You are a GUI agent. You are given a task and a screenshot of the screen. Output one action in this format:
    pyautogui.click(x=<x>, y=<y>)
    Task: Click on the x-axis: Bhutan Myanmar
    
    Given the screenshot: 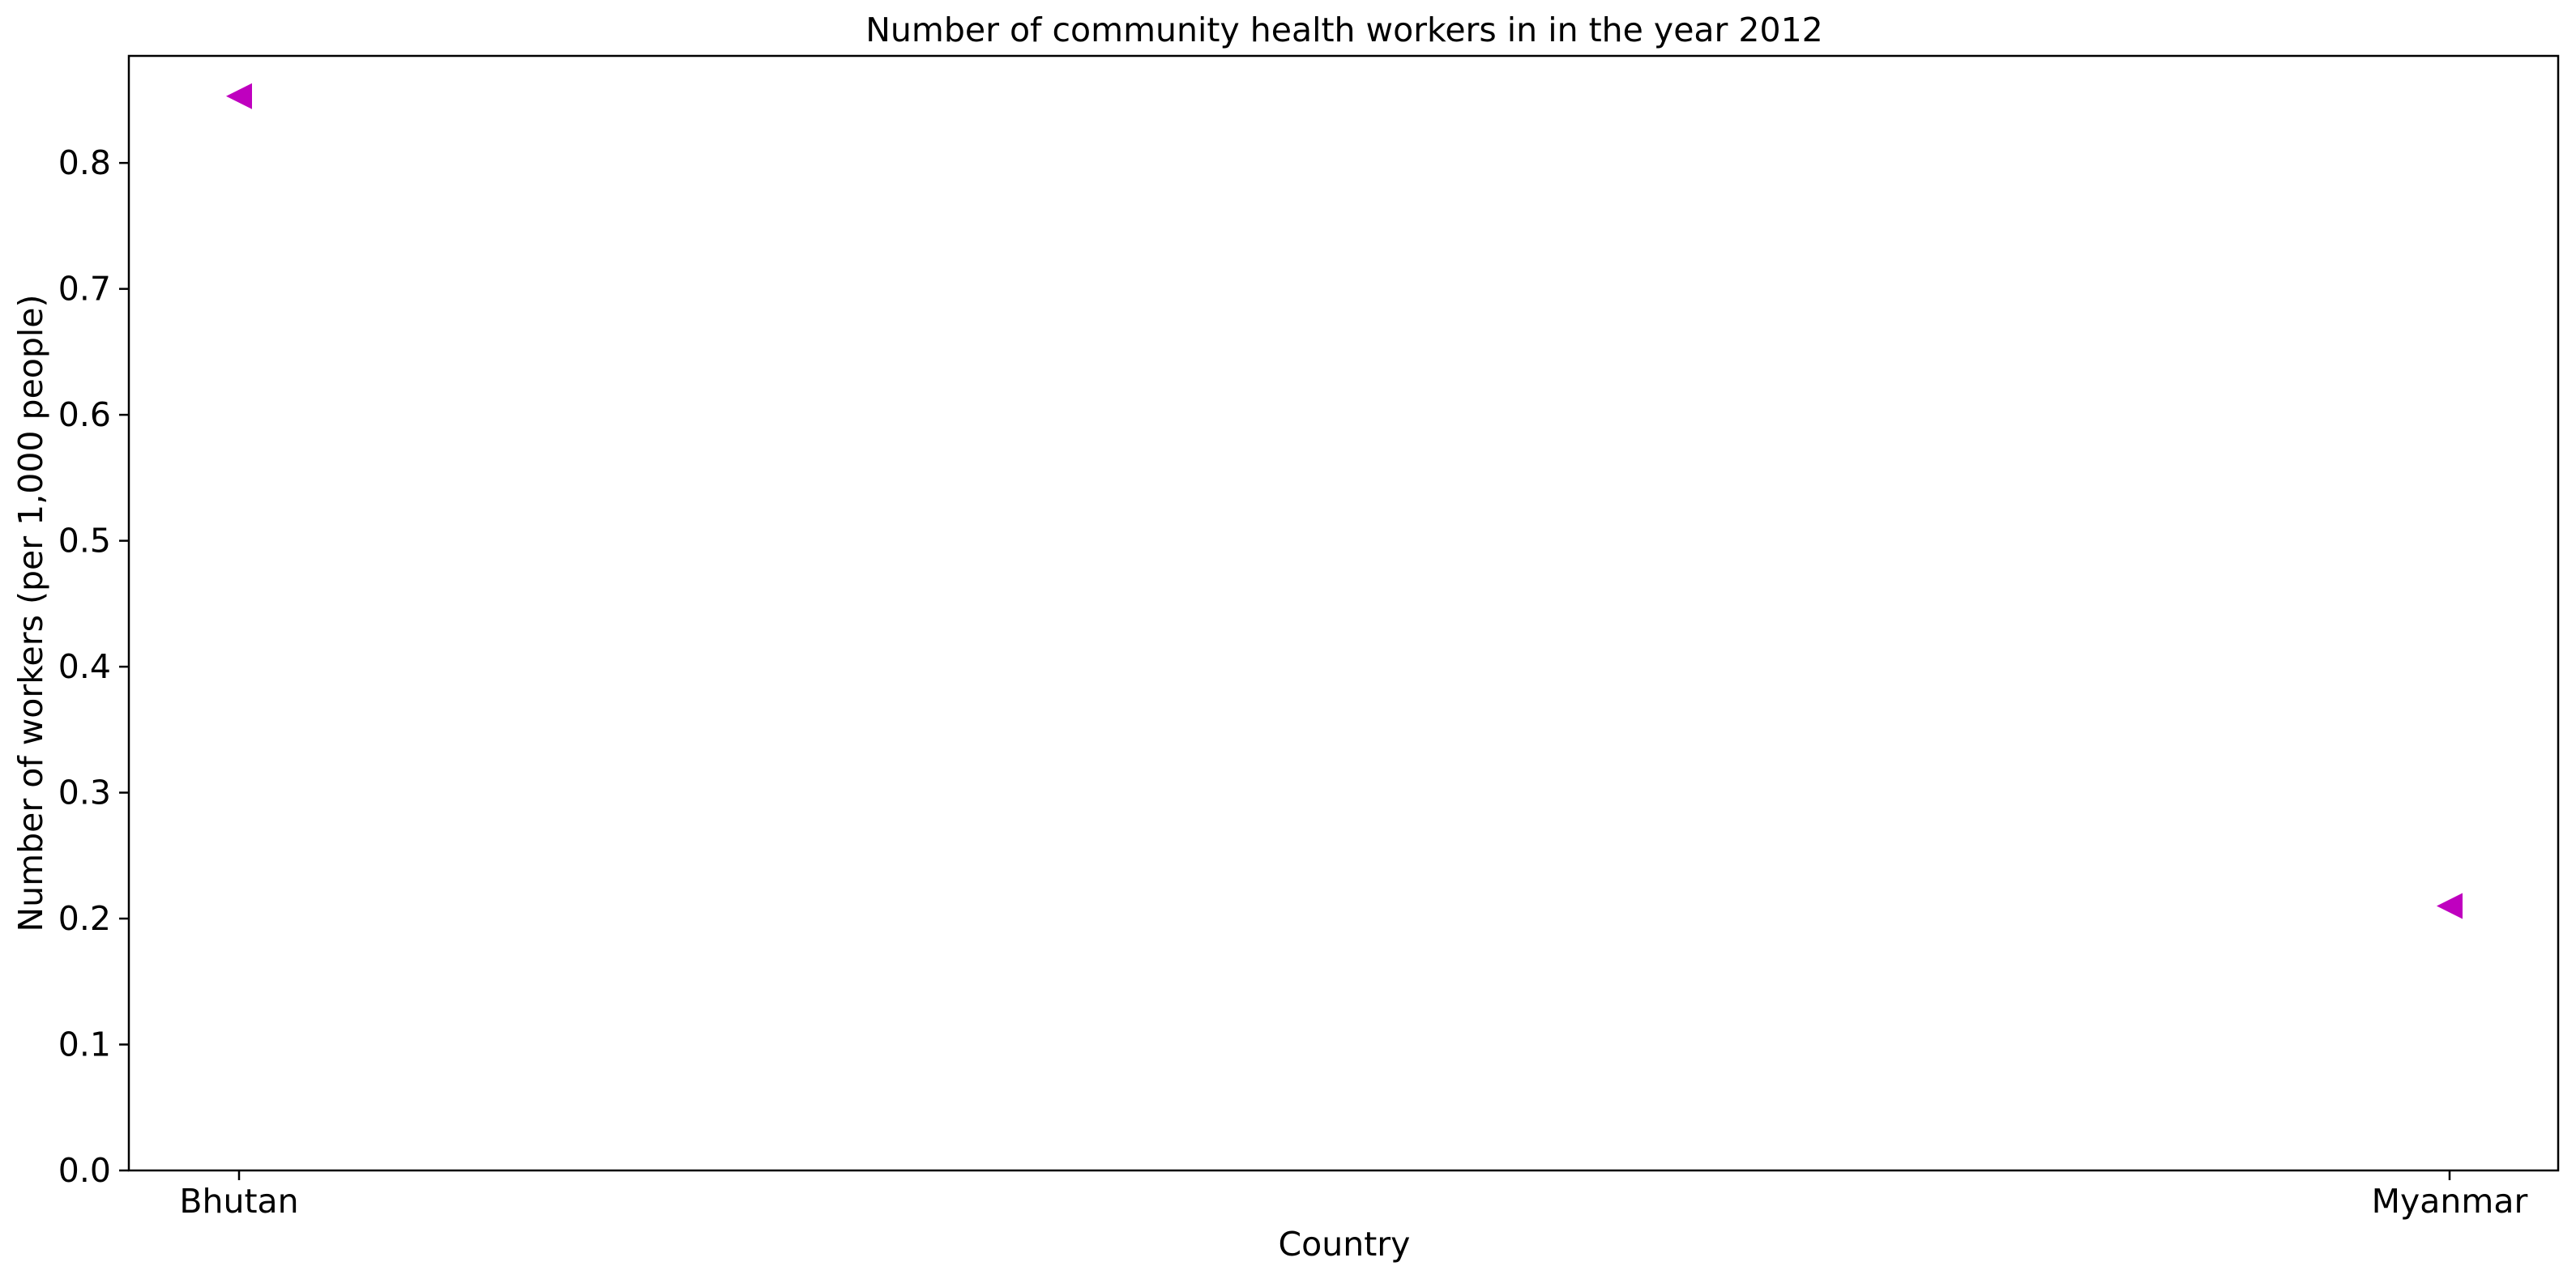 What is the action you would take?
    pyautogui.click(x=1353, y=1195)
    